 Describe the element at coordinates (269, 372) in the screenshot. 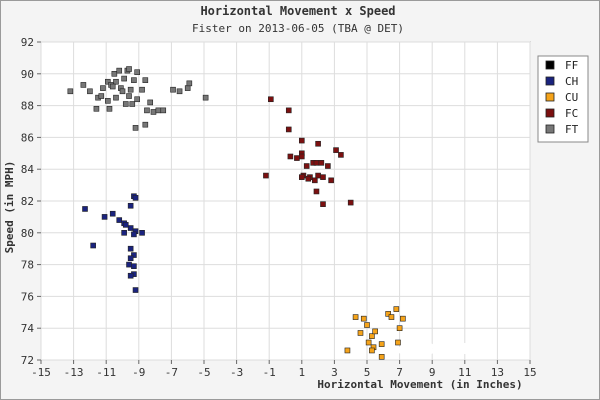

I see `x-tick-label: -1` at that location.